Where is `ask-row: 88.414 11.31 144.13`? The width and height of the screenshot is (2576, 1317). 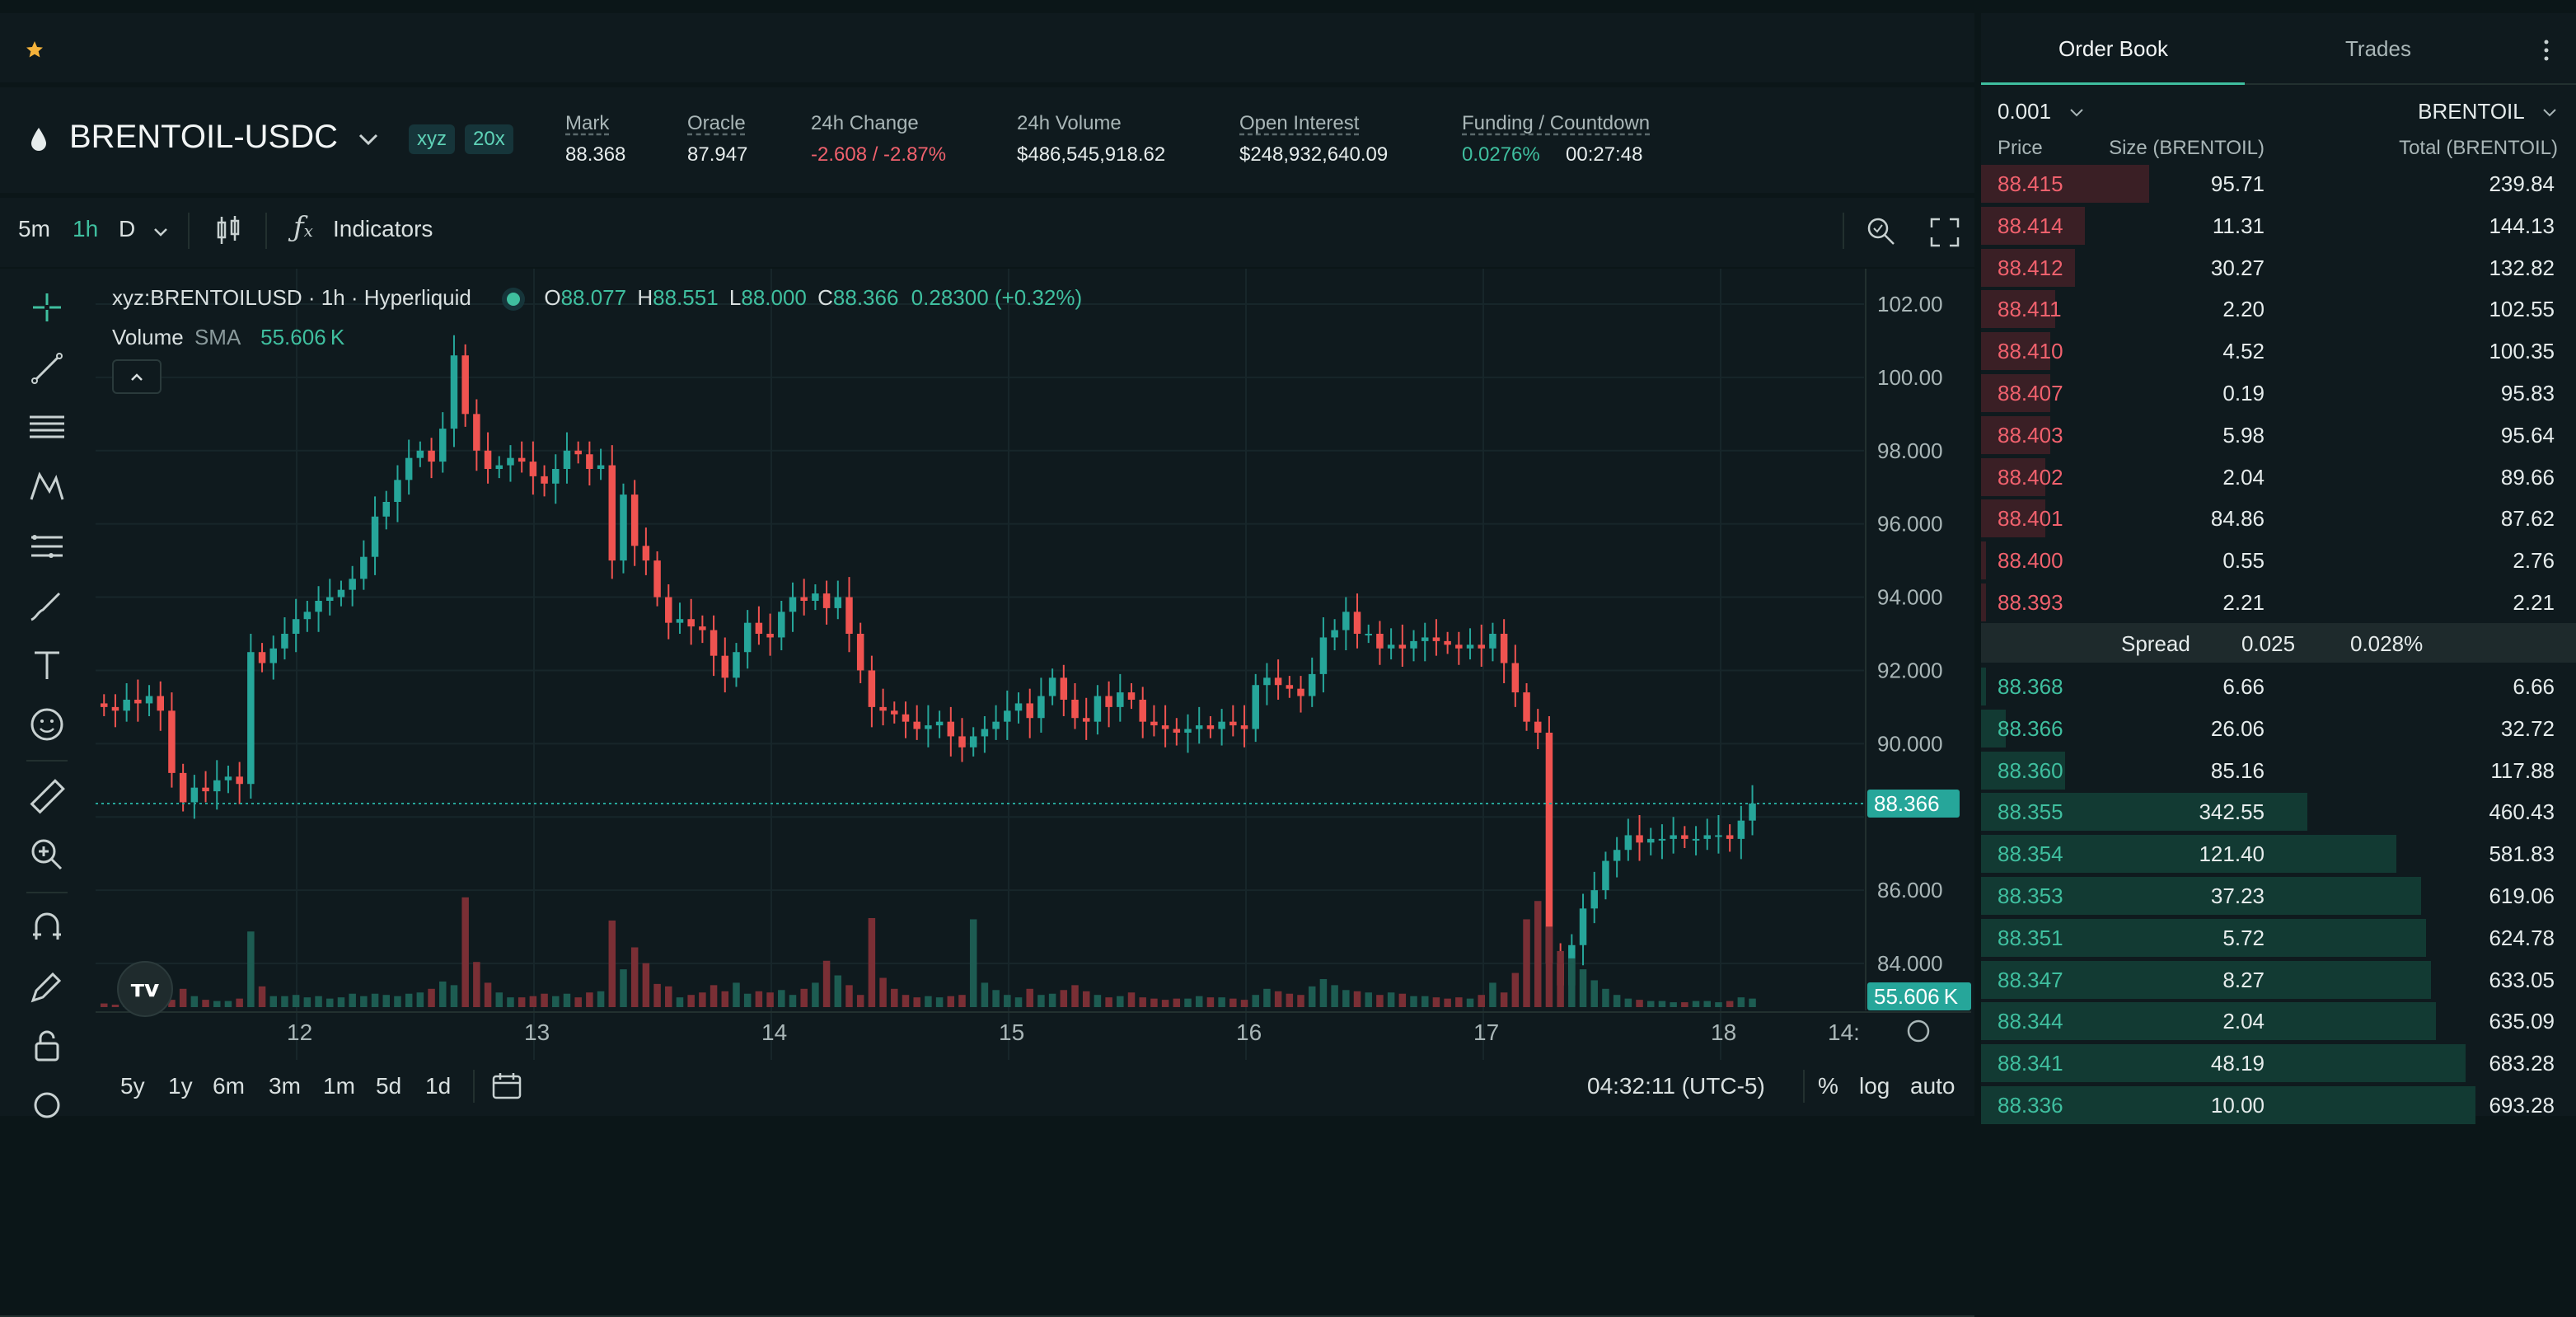 ask-row: 88.414 11.31 144.13 is located at coordinates (2278, 225).